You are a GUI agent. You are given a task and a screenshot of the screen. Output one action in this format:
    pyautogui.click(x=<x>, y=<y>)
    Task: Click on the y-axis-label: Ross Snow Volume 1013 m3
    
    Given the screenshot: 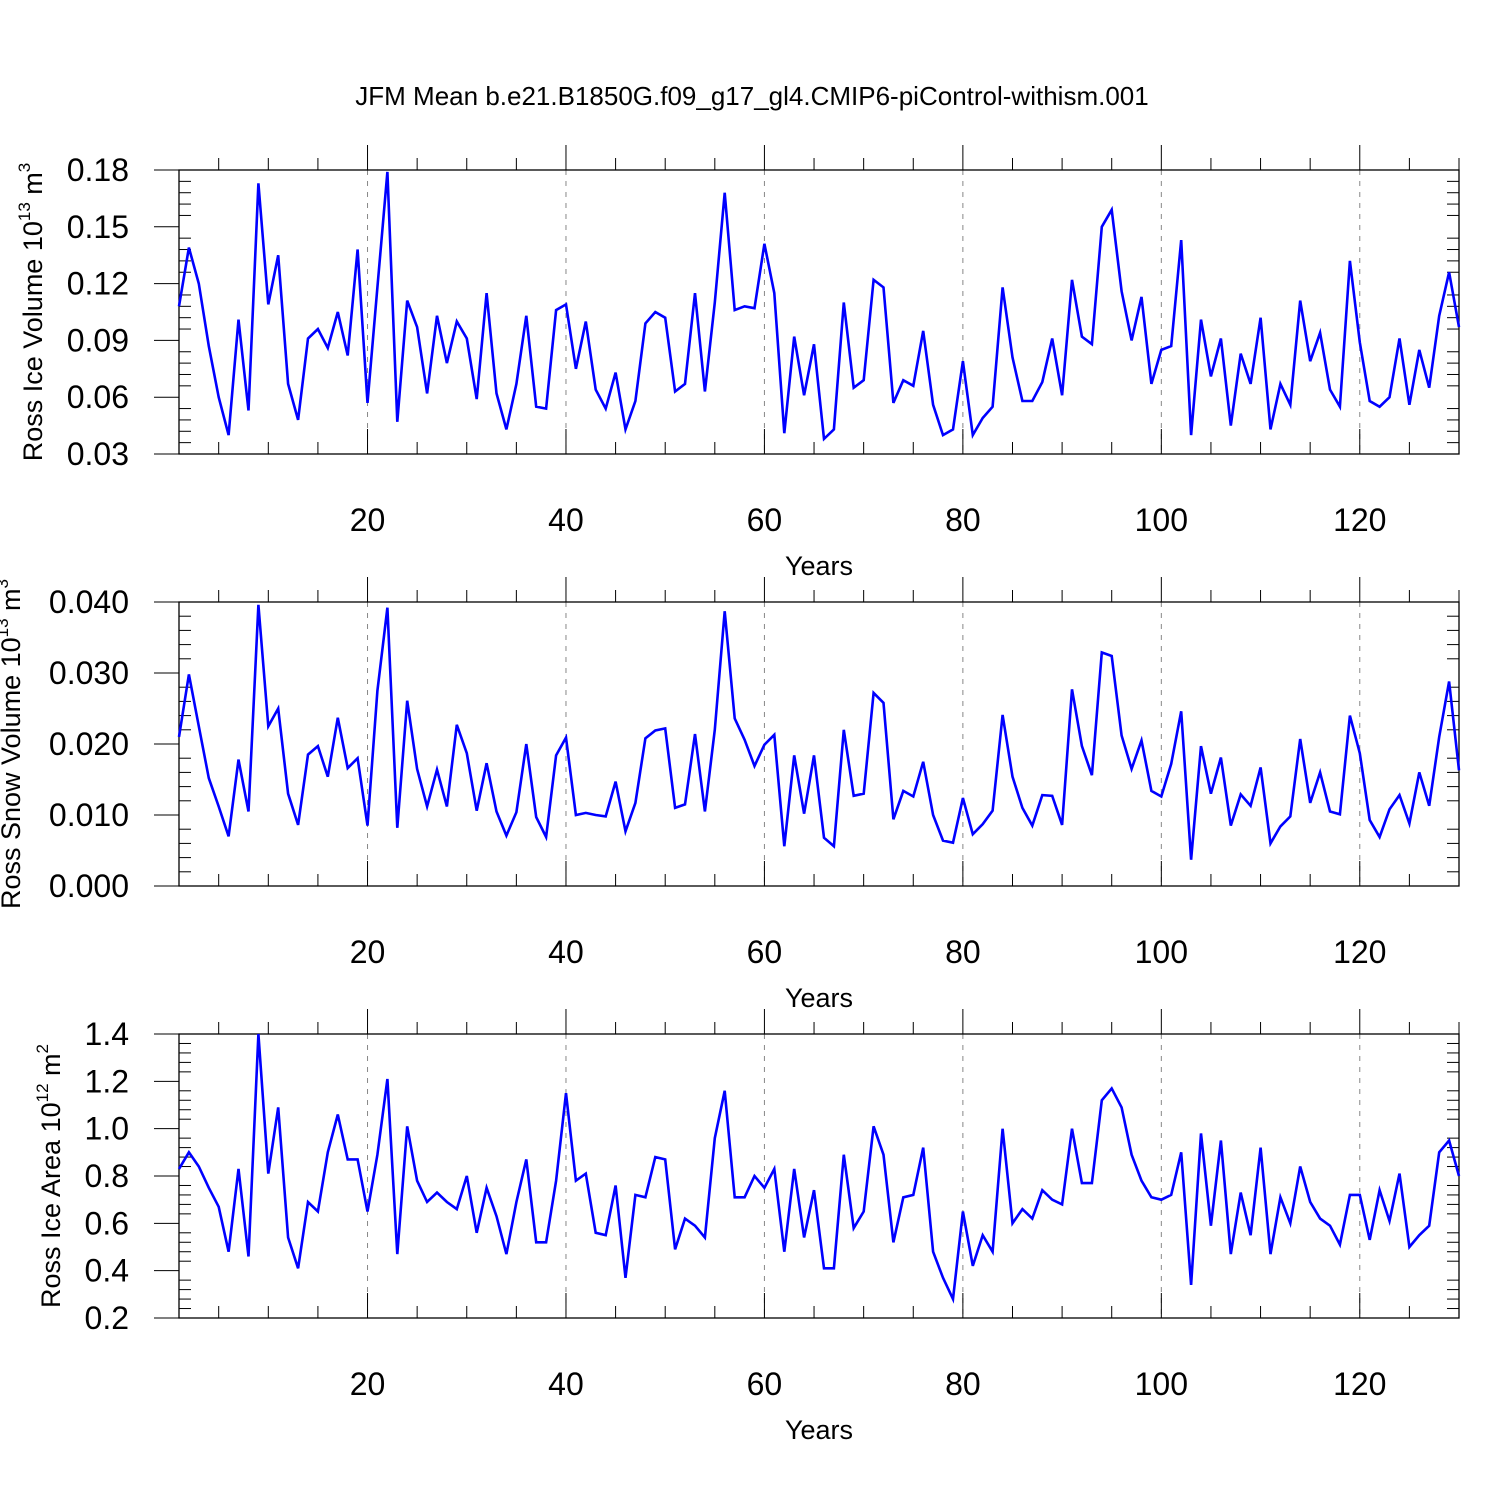 What is the action you would take?
    pyautogui.click(x=13, y=744)
    